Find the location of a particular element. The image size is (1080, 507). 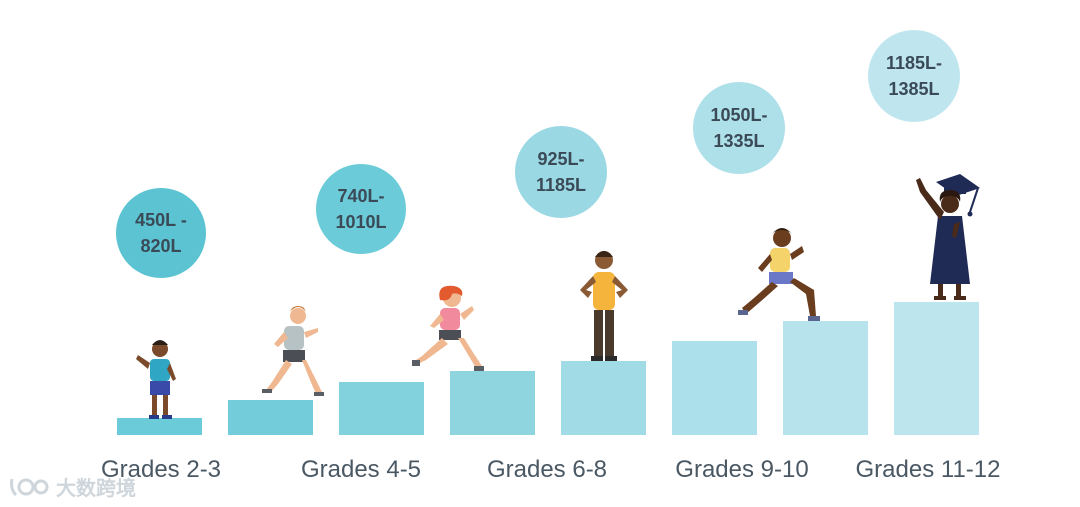

small-child-figure is located at coordinates (156, 379).